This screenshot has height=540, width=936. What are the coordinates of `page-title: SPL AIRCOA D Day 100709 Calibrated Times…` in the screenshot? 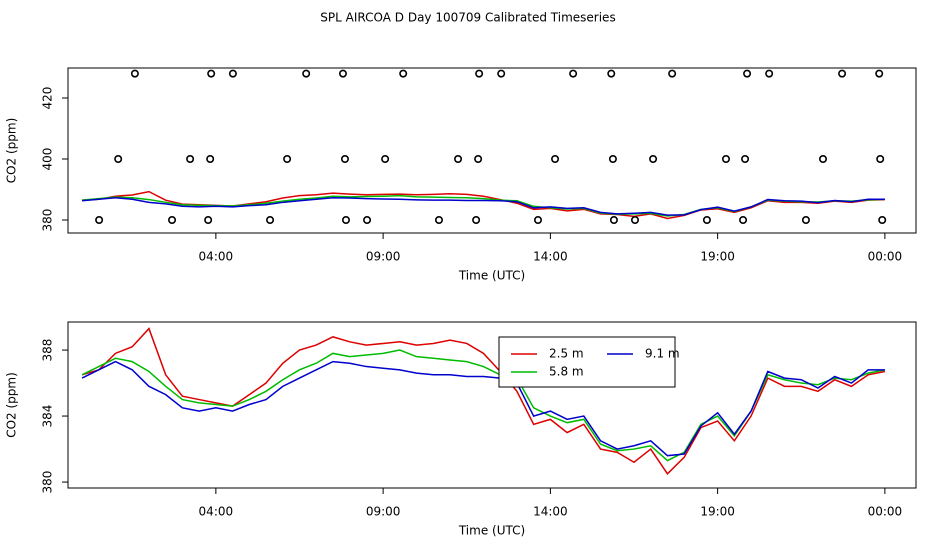 It's located at (467, 18).